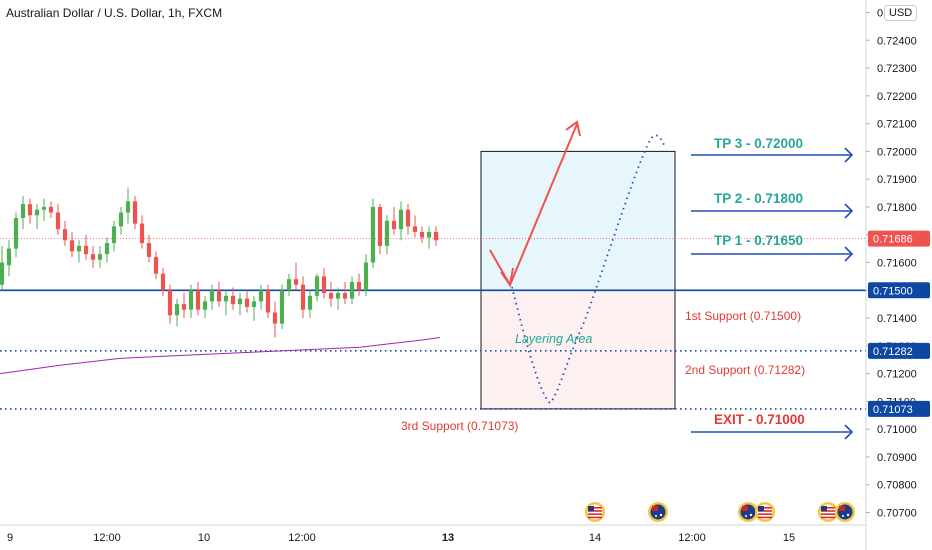 Image resolution: width=932 pixels, height=550 pixels. I want to click on target-zone, so click(578, 220).